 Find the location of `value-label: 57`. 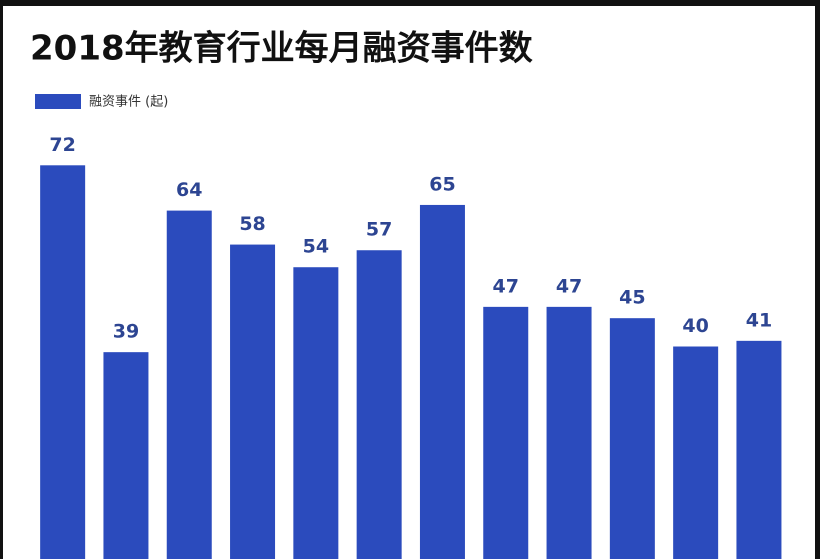

value-label: 57 is located at coordinates (379, 230).